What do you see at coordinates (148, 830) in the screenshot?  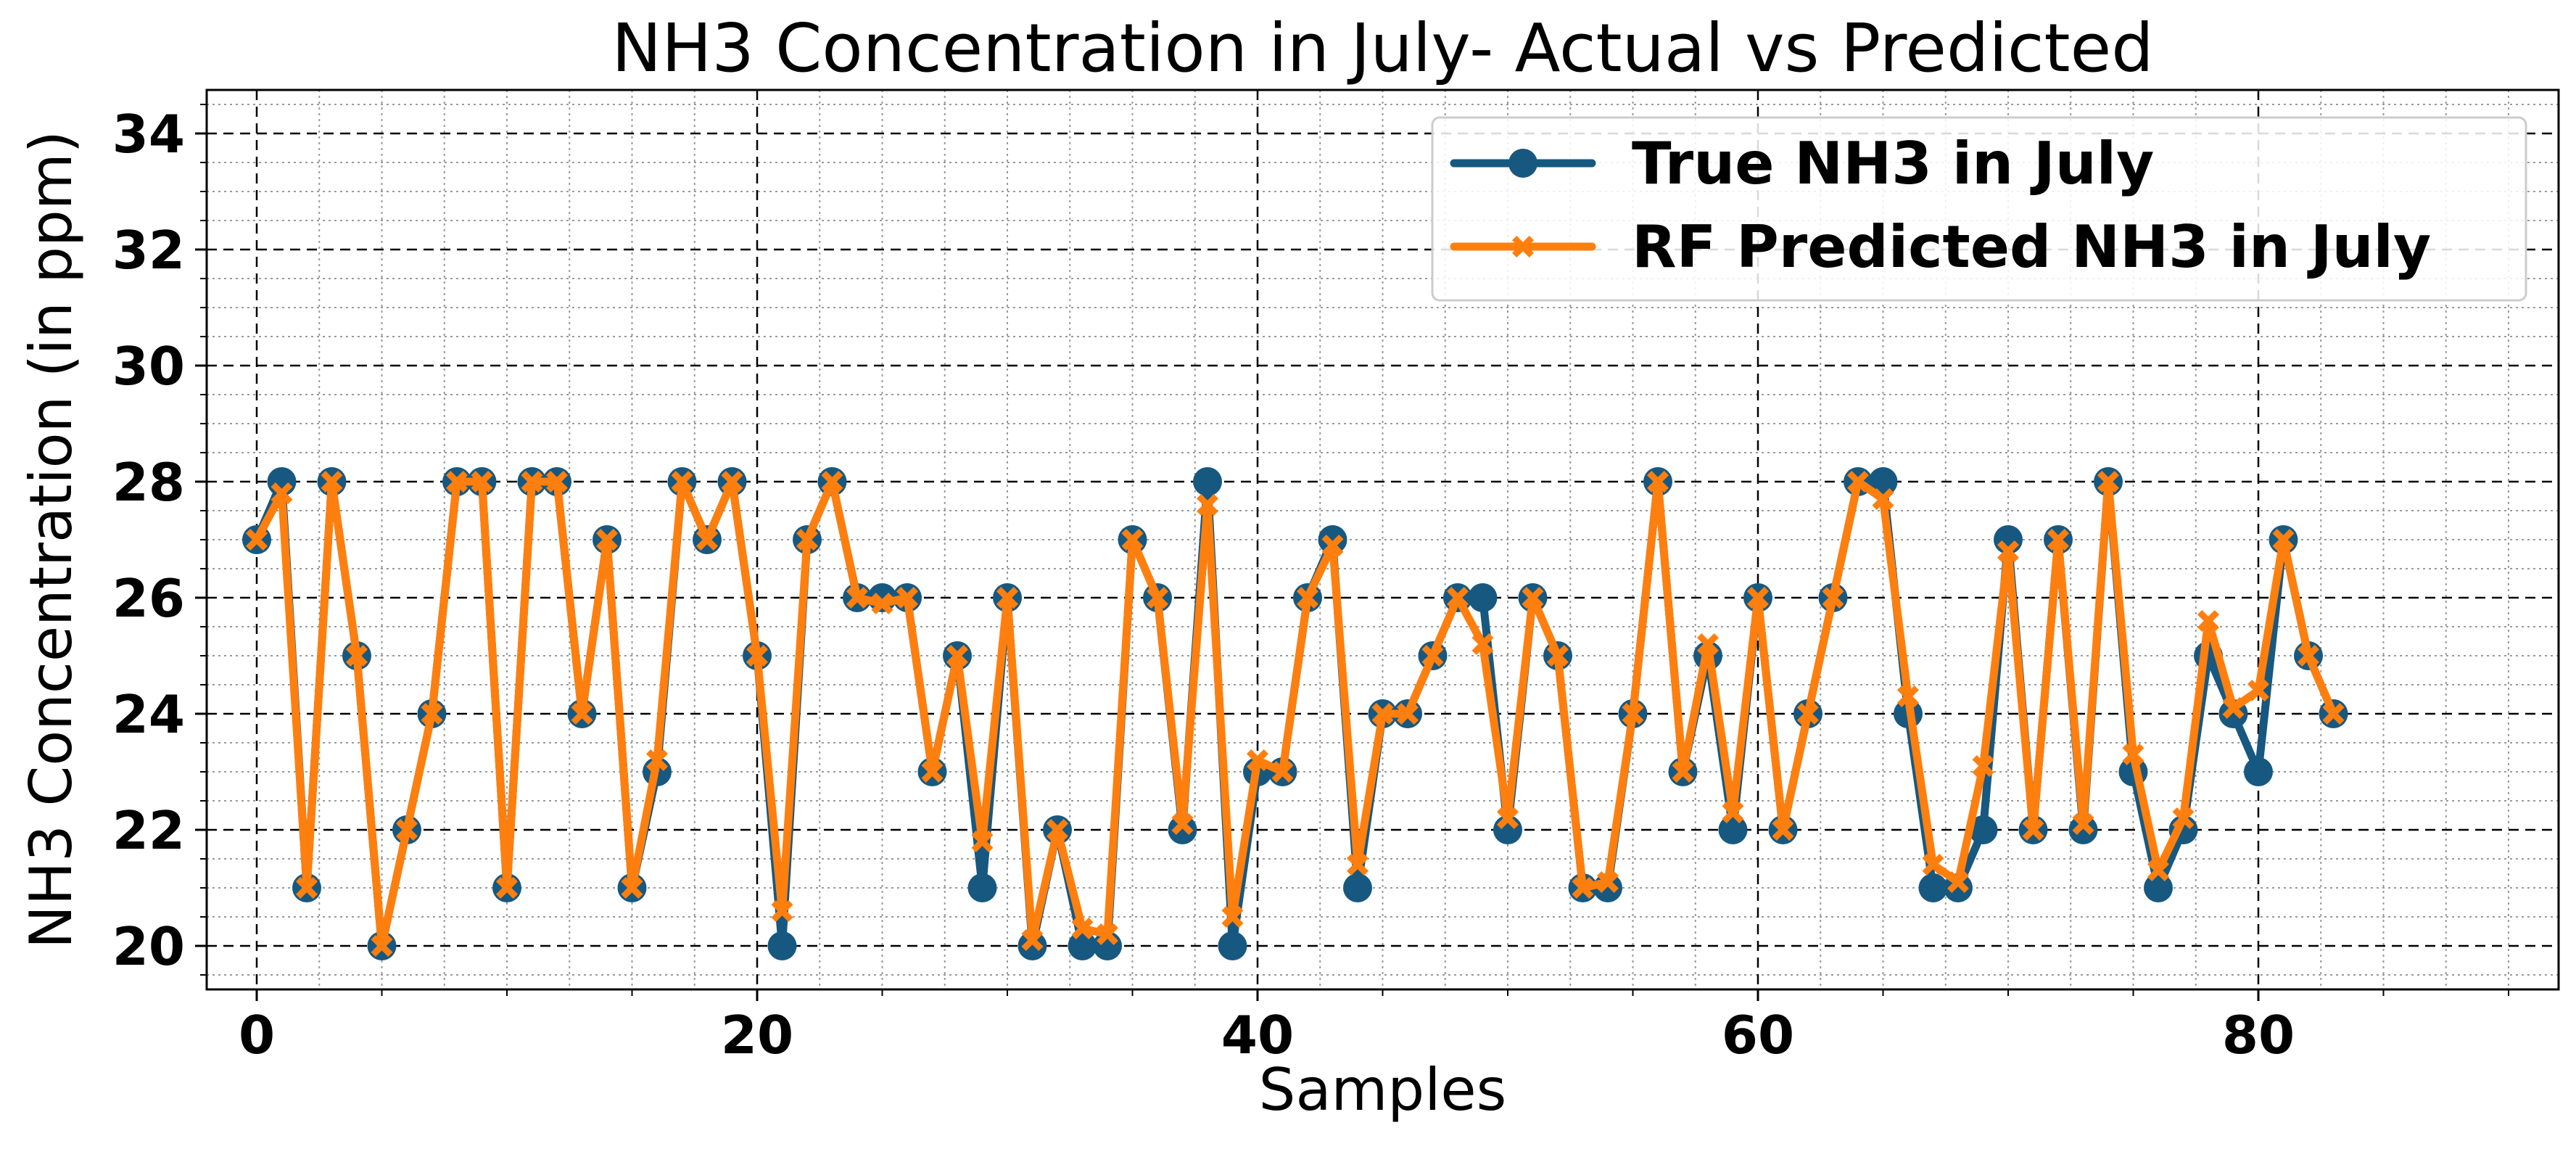 I see `y-tick-label: 22` at bounding box center [148, 830].